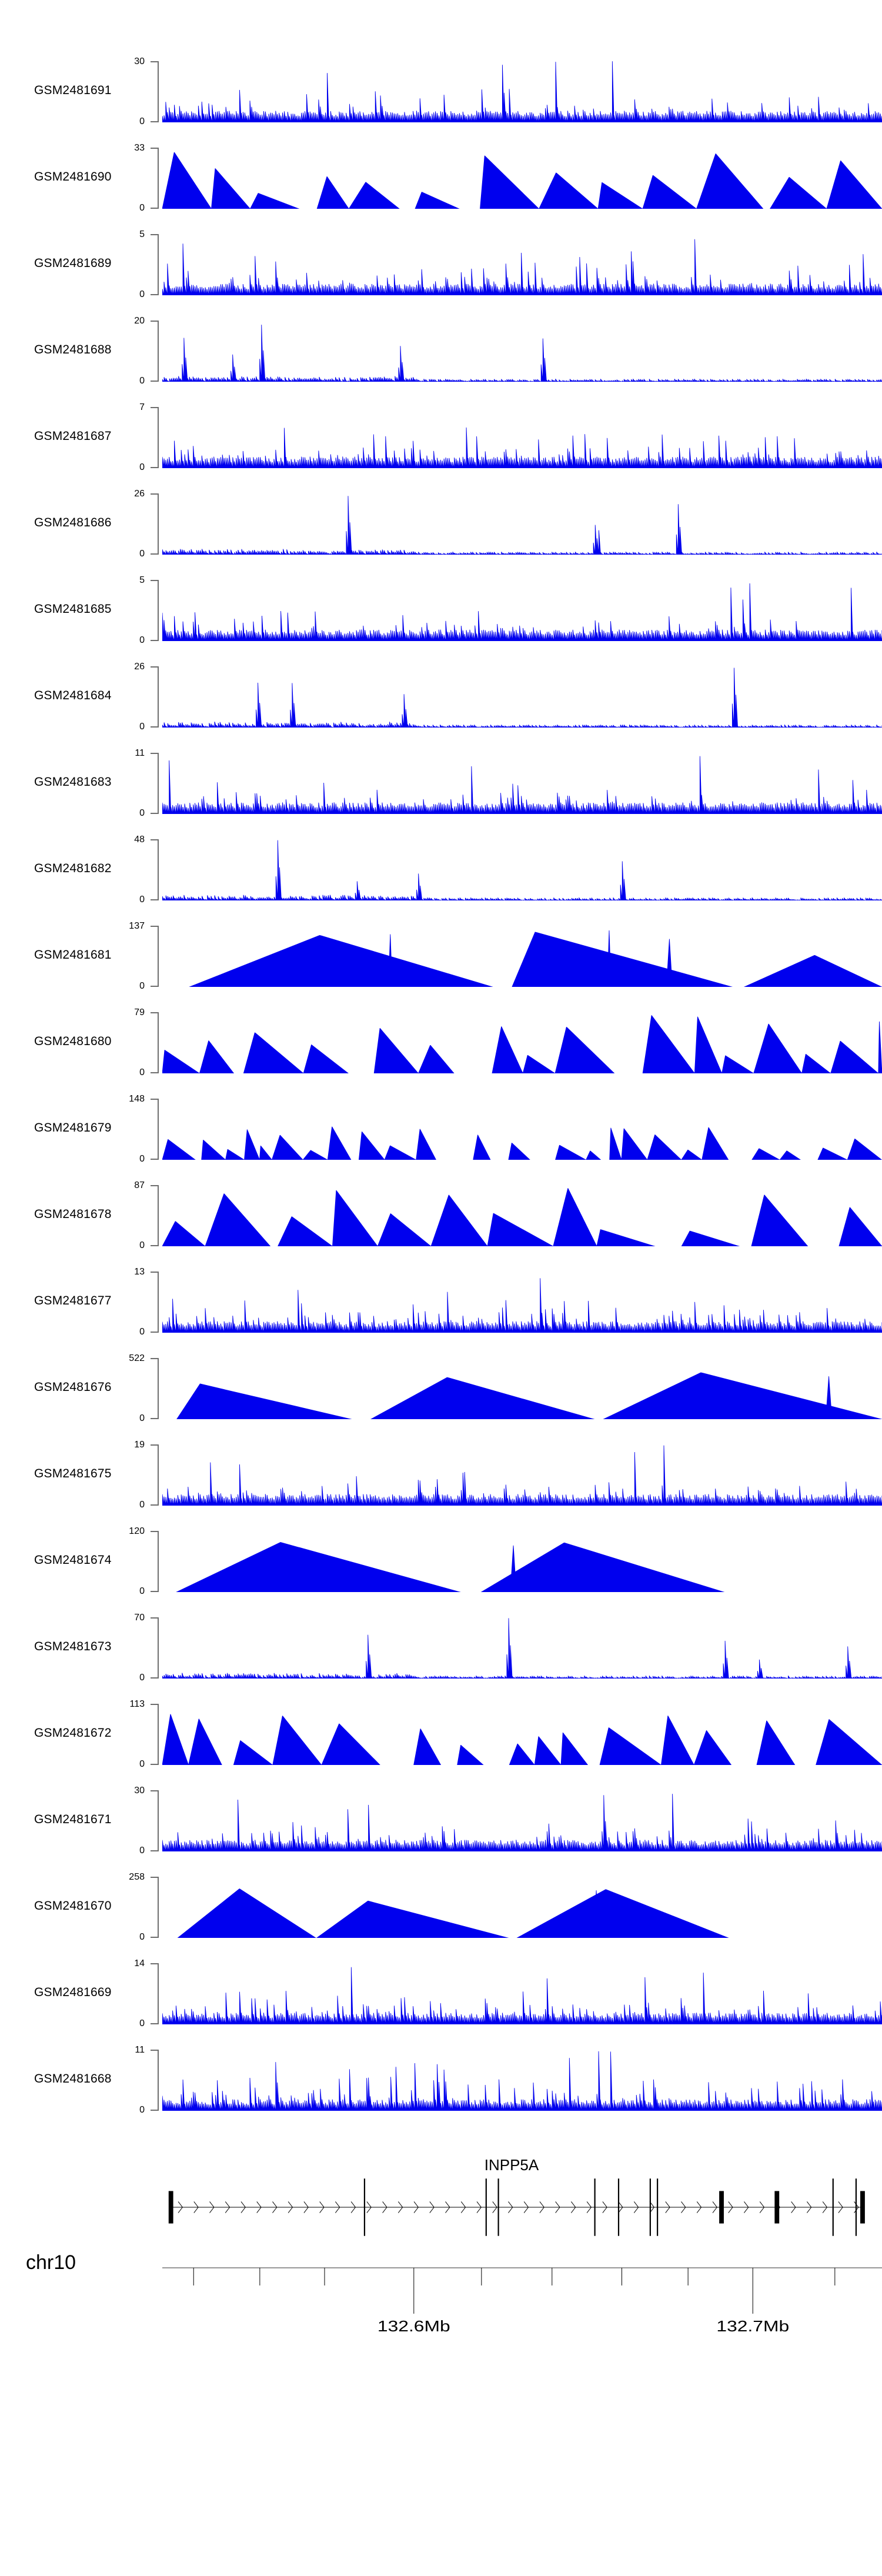 The image size is (882, 2576). I want to click on coverage-track: GSM2481676 522 0, so click(441, 1388).